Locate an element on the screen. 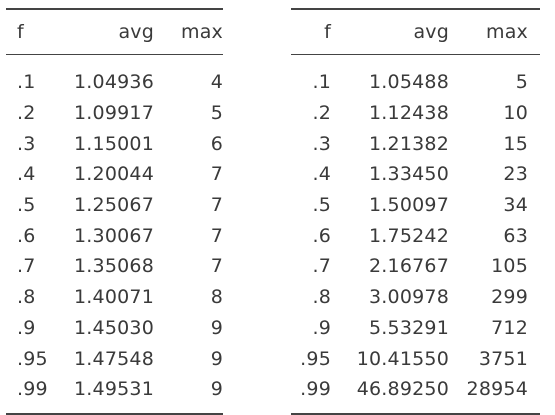  cell-avg: 1.20044 is located at coordinates (114, 174).